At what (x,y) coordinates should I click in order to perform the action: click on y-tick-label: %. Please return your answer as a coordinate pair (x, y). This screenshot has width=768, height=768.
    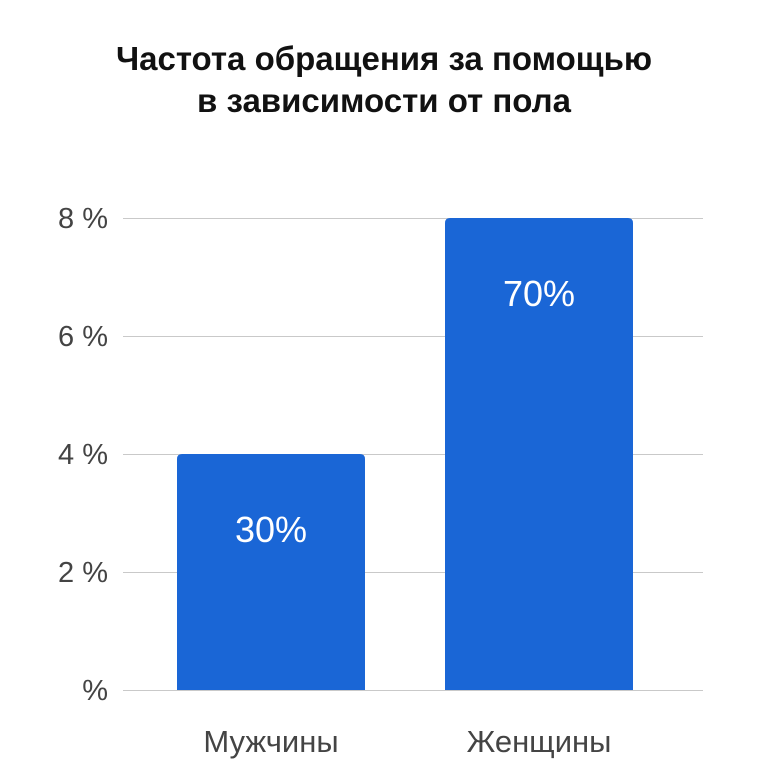
    Looking at the image, I should click on (95, 691).